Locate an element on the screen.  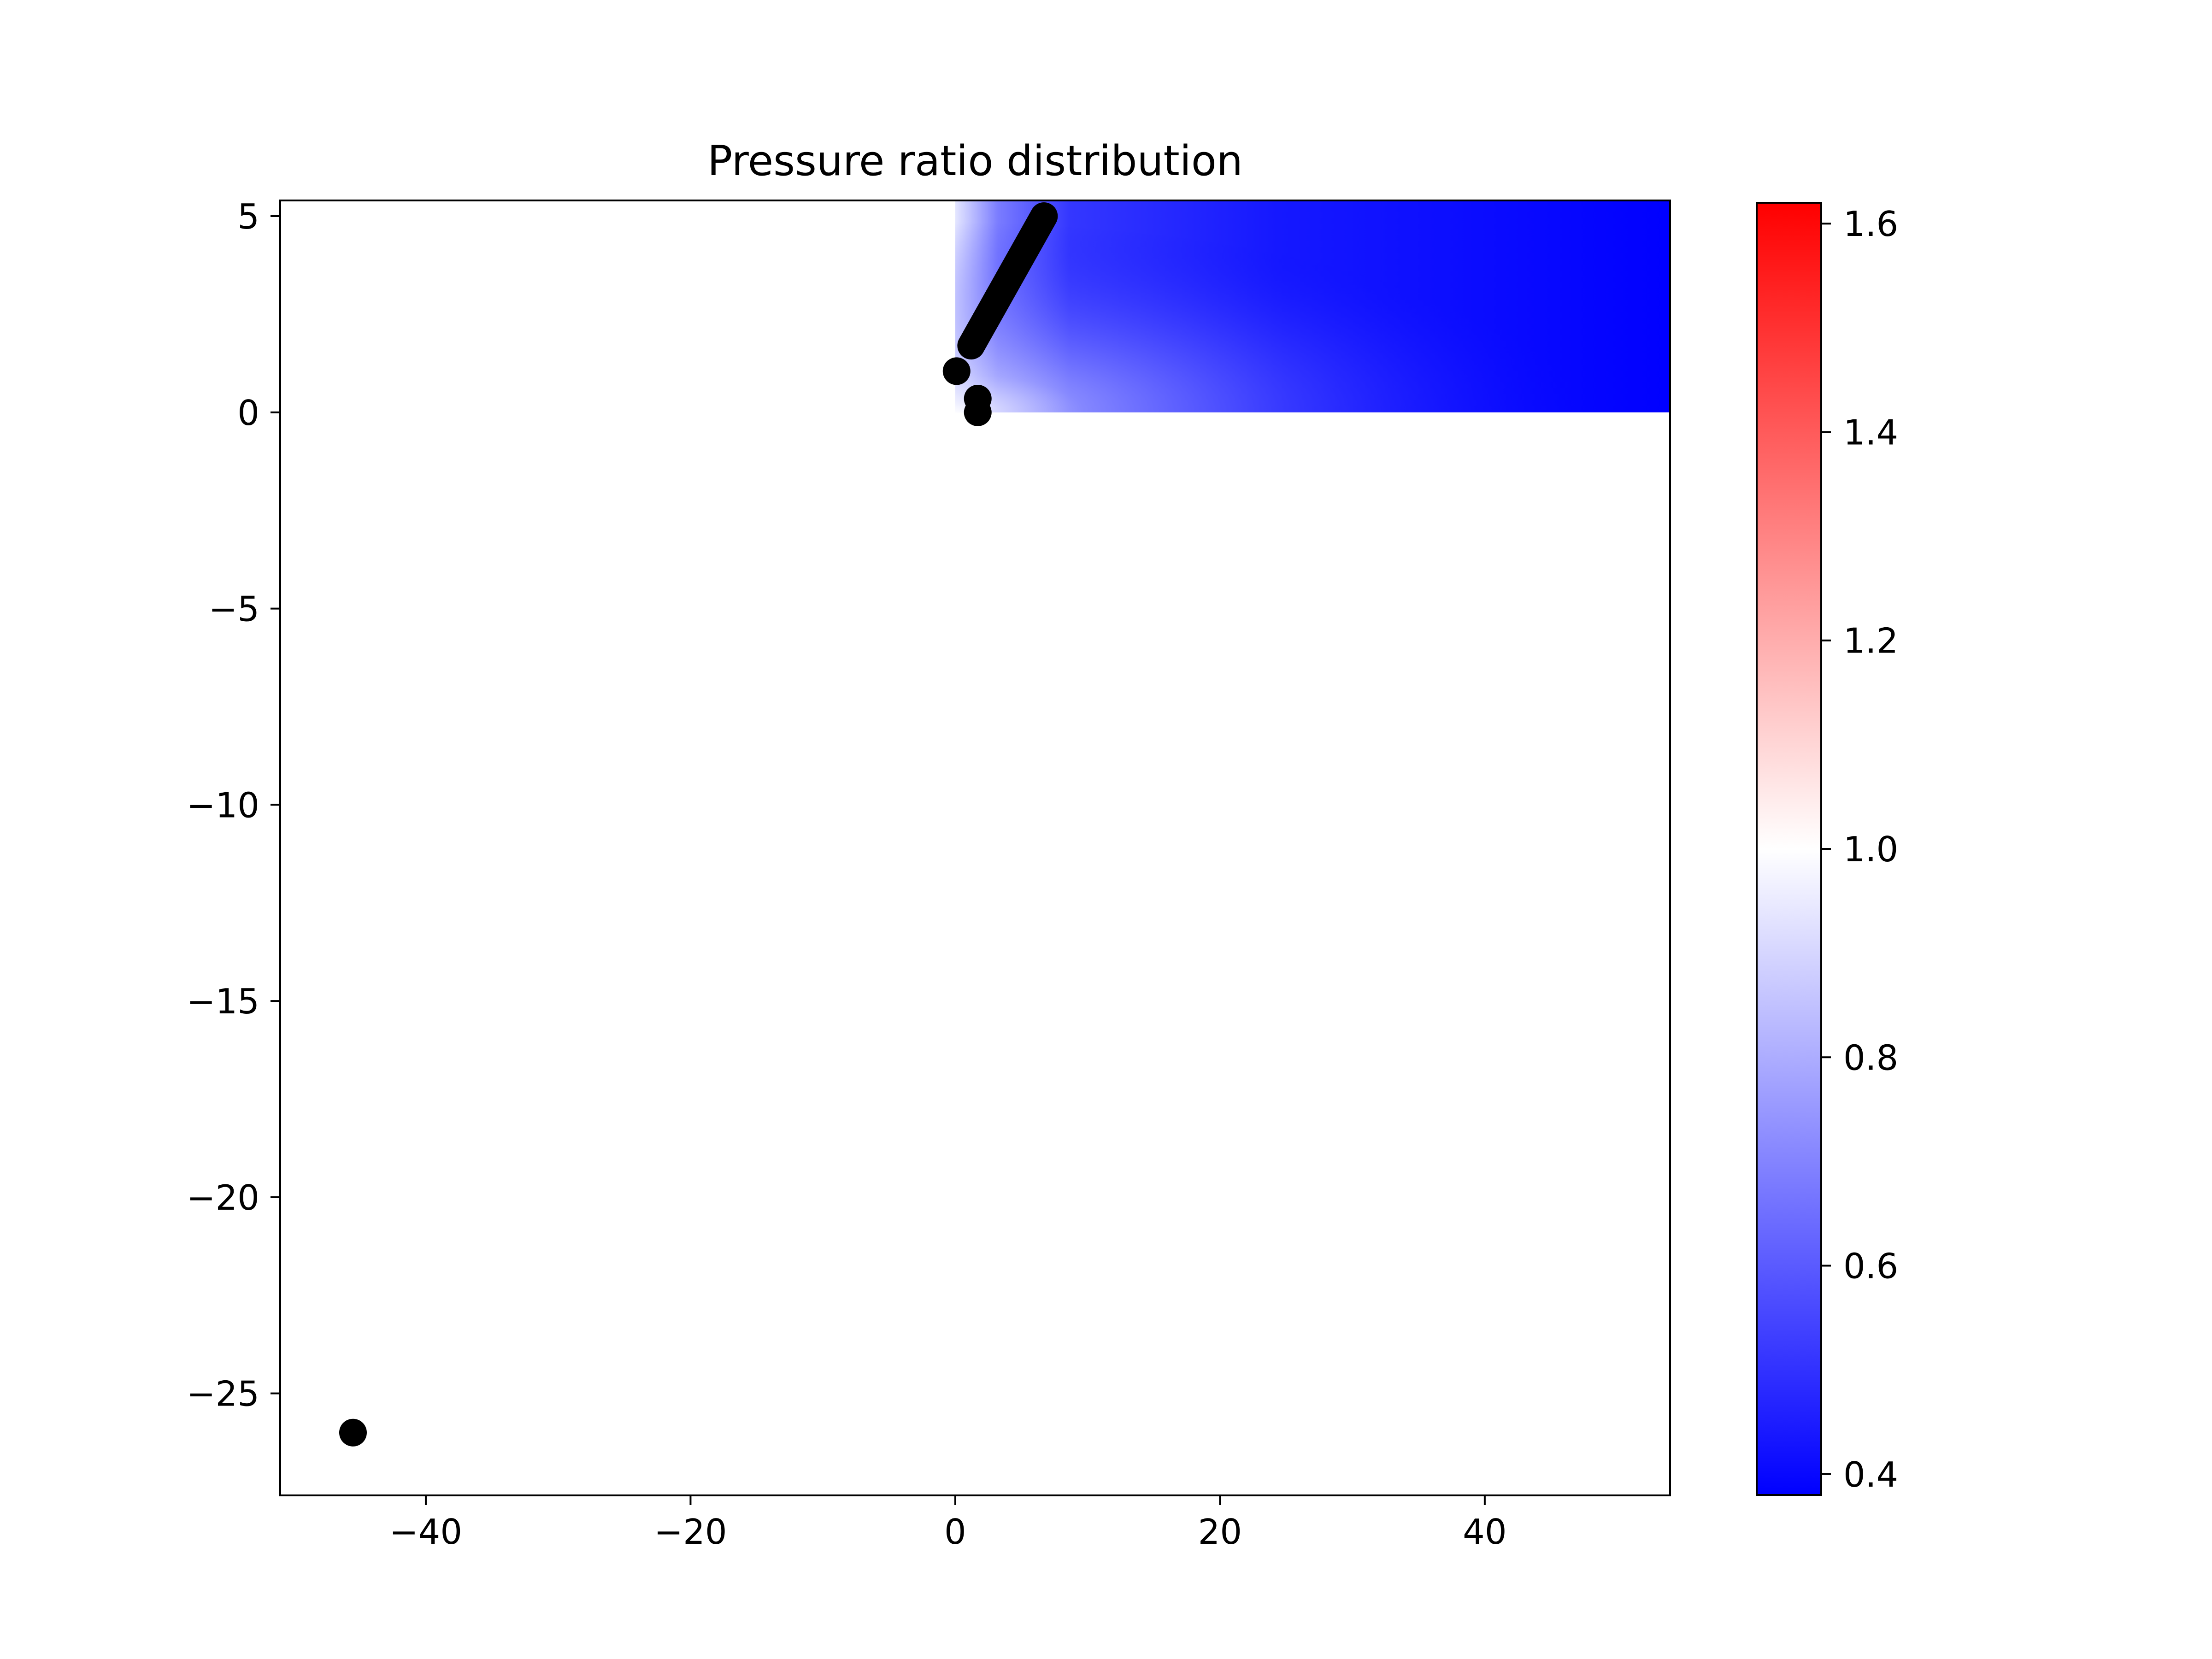
colorbar is located at coordinates (1789, 849).